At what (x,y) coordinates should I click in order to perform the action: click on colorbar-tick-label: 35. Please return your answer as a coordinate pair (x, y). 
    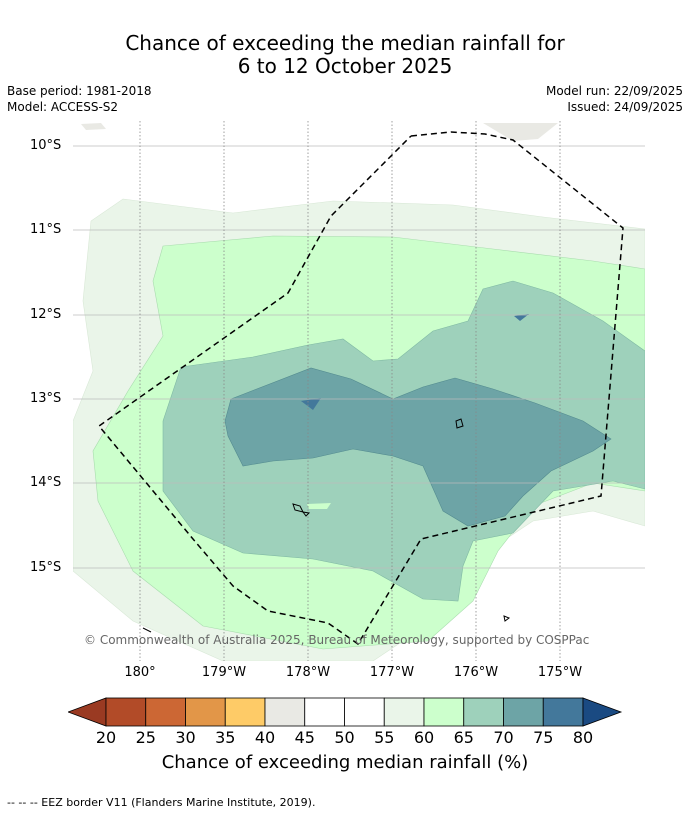
    Looking at the image, I should click on (225, 737).